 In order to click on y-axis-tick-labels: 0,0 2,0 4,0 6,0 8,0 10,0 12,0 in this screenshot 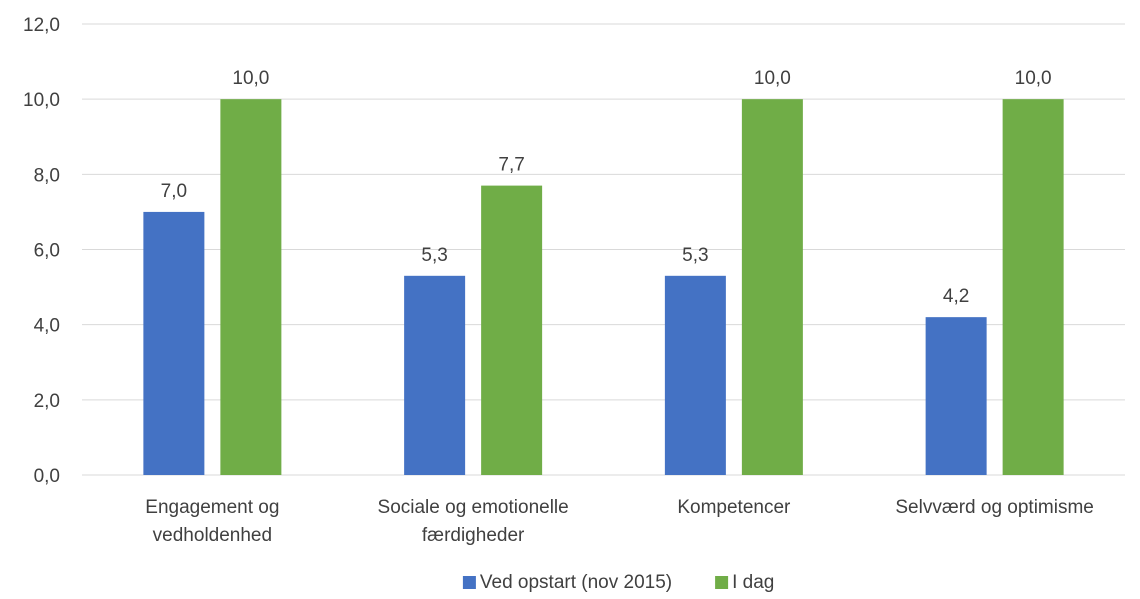, I will do `click(41, 251)`.